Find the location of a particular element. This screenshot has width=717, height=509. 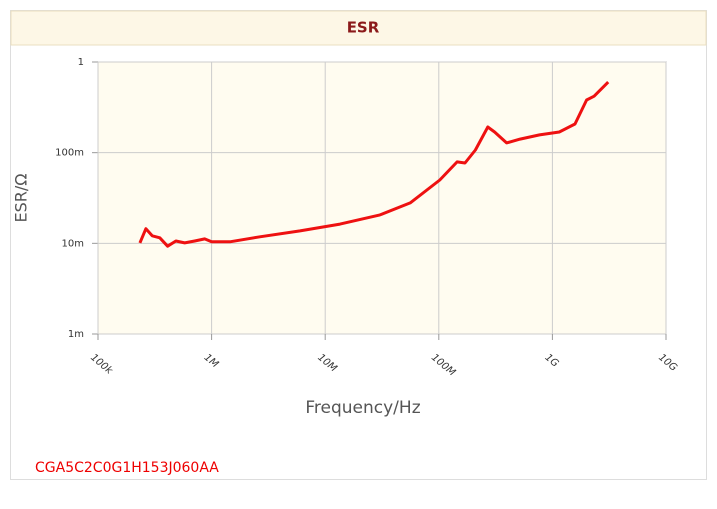

y-tick-label: 1 is located at coordinates (81, 62).